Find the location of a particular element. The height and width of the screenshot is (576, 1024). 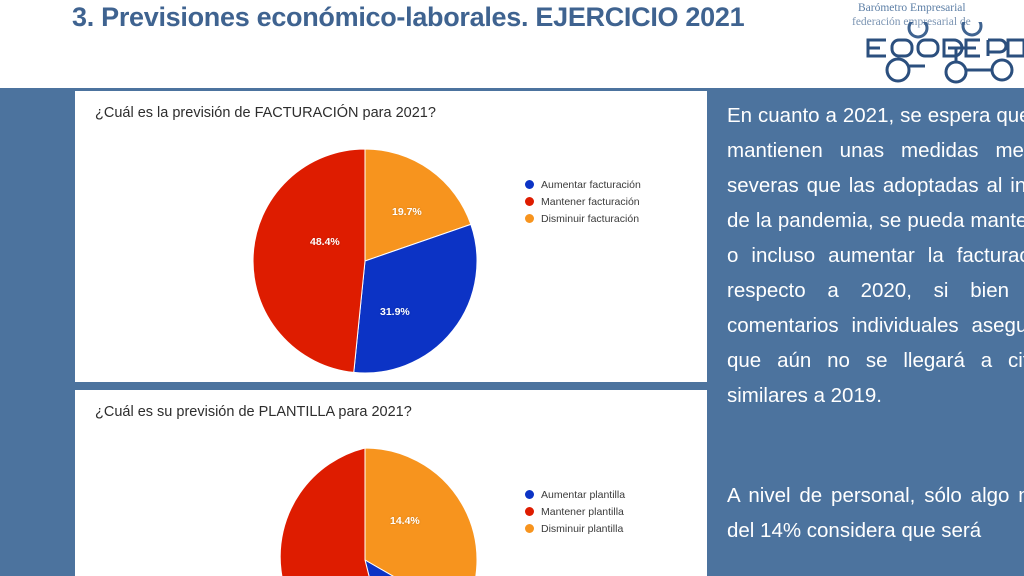

pie-chart-facturacion-svg is located at coordinates (365, 261).